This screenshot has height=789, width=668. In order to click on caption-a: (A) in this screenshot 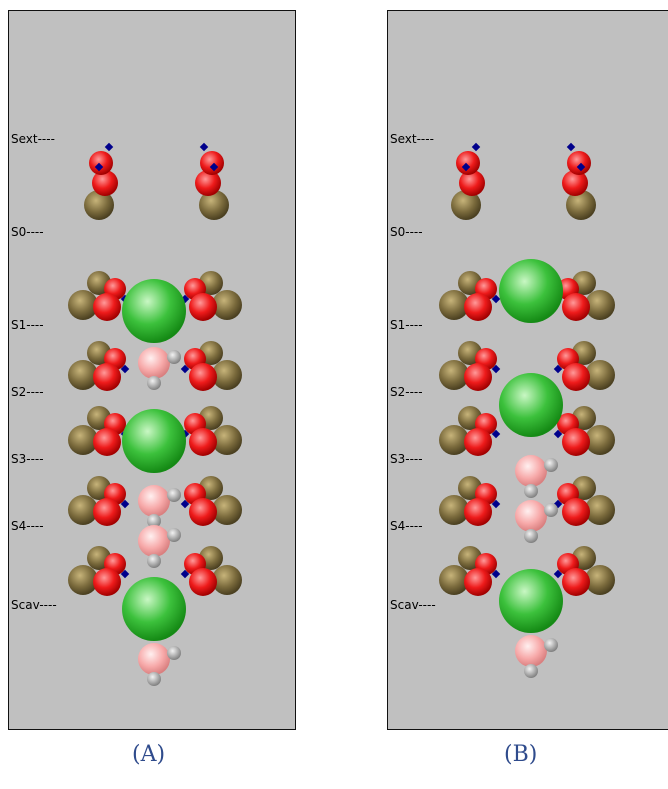, I will do `click(149, 754)`.